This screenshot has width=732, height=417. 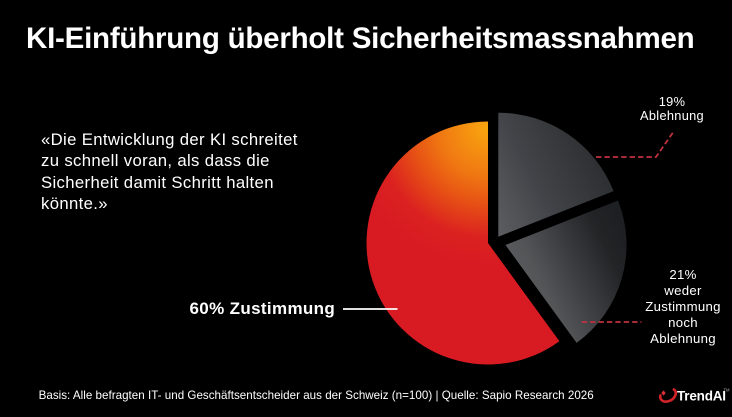 What do you see at coordinates (701, 396) in the screenshot?
I see `svg-text: TrendAI` at bounding box center [701, 396].